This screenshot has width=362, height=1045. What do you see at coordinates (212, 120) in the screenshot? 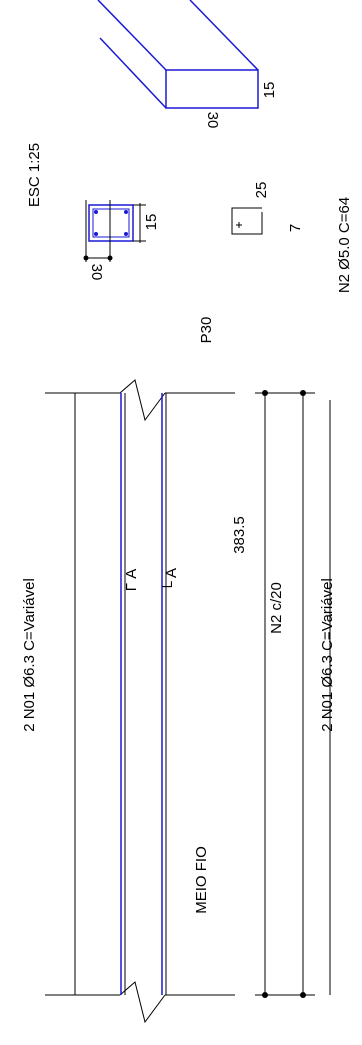
I see `iso-dim-width: 30` at bounding box center [212, 120].